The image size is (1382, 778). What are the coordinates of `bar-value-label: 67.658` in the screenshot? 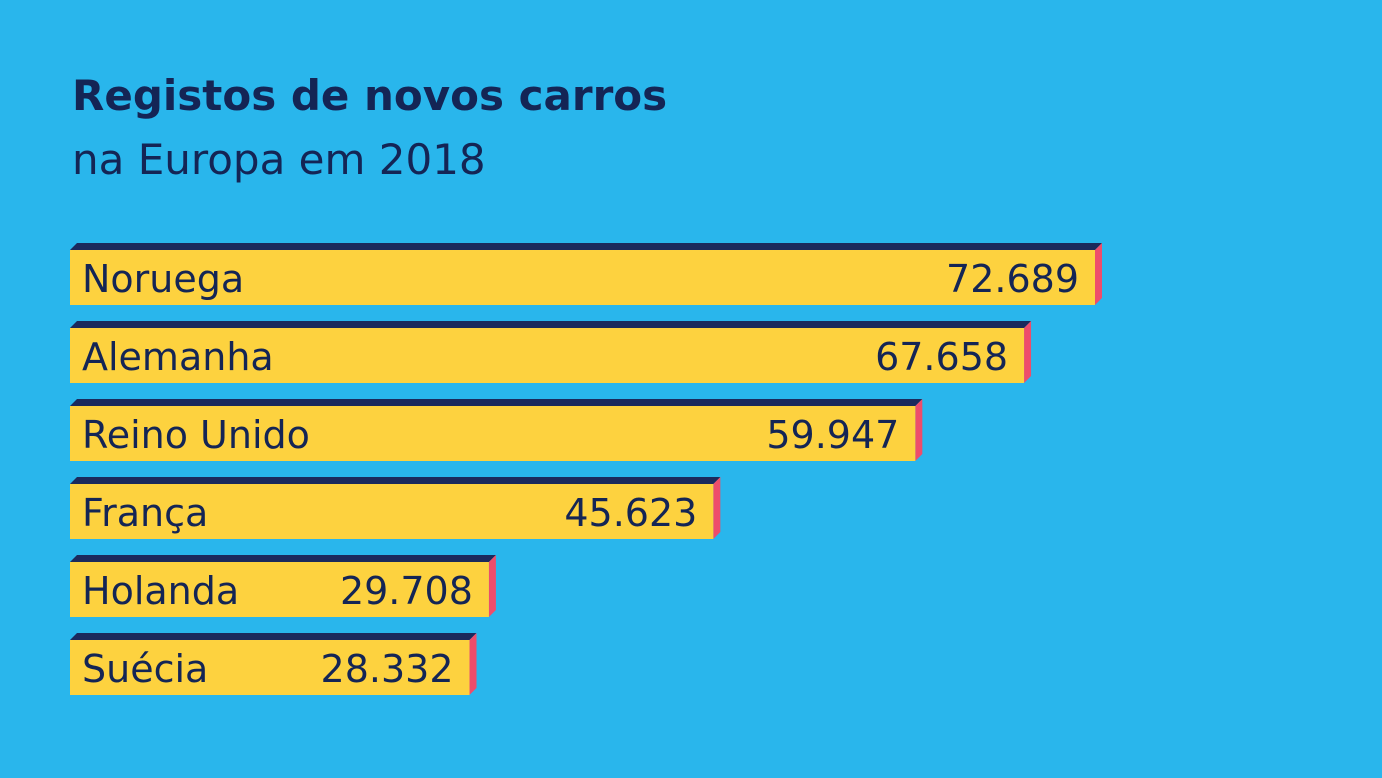 It's located at (941, 357).